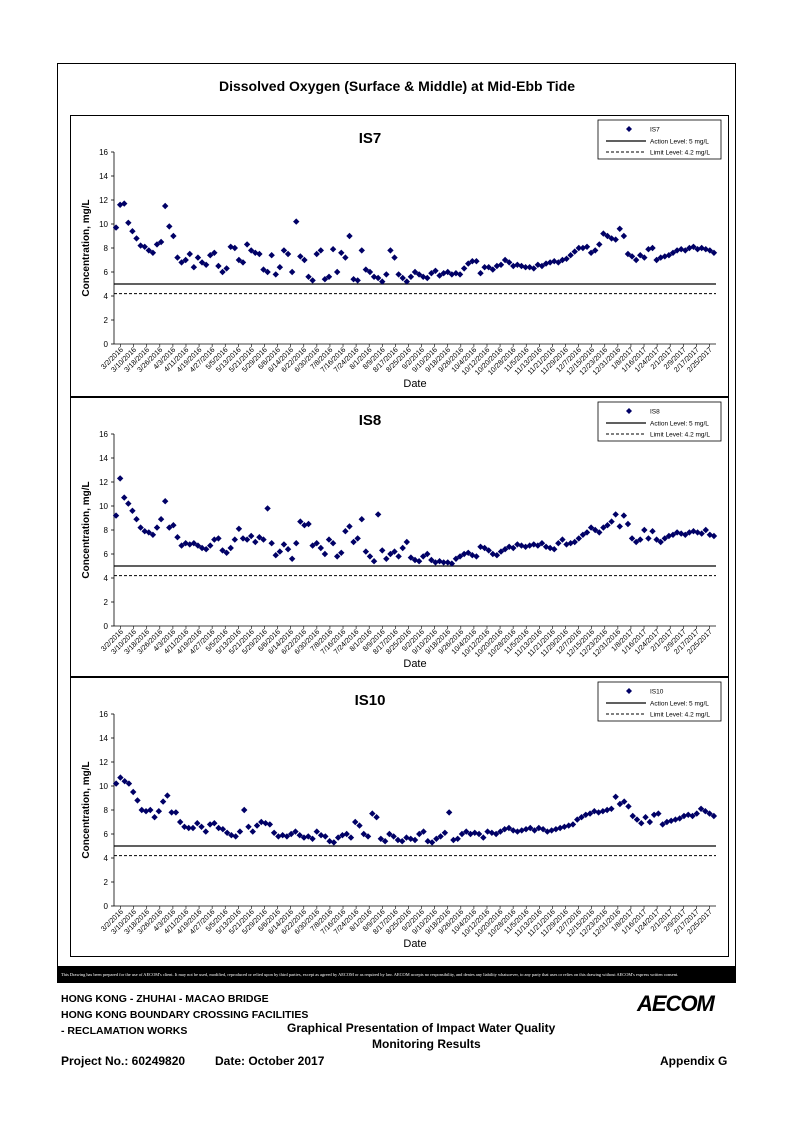 Image resolution: width=794 pixels, height=1122 pixels. Describe the element at coordinates (655, 130) in the screenshot. I see `legend-series-label: IS7` at that location.